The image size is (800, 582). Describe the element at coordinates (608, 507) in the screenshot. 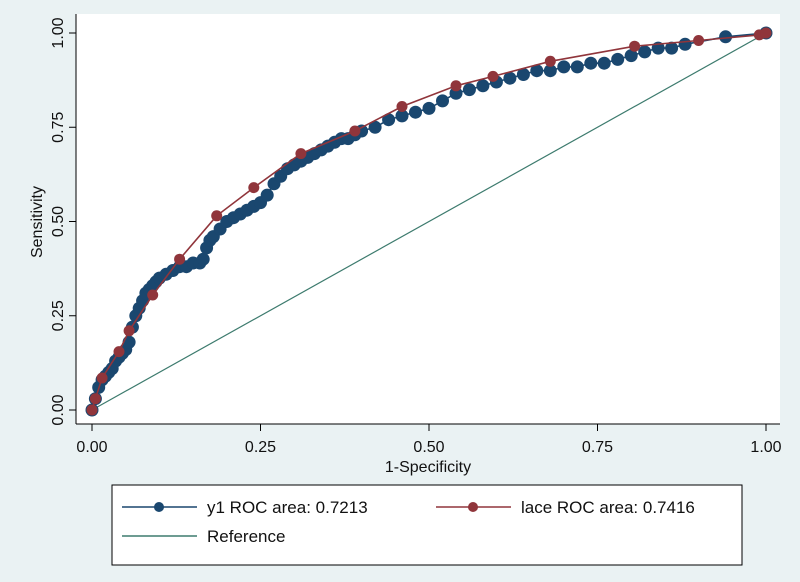

I see `legend-label-lace: lace ROC area: 0.7416` at that location.